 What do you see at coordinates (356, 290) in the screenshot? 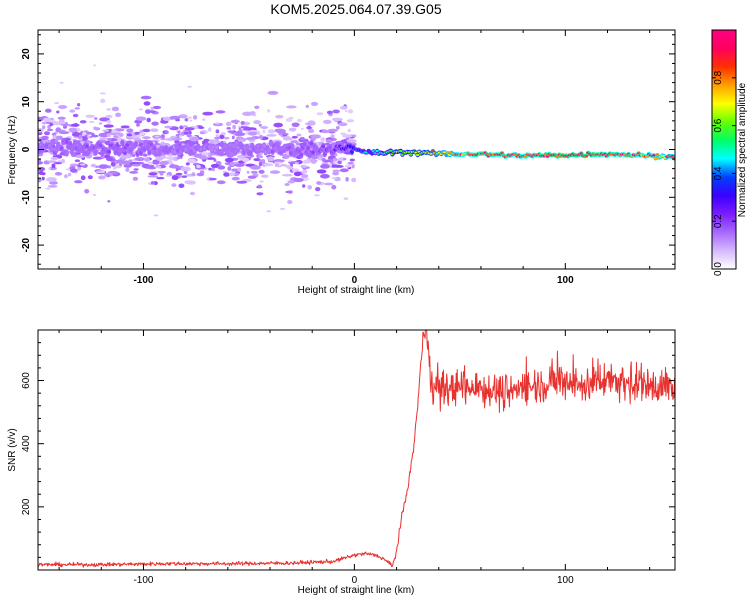
I see `spectrogram-xlabel: Height of straight line (km)` at bounding box center [356, 290].